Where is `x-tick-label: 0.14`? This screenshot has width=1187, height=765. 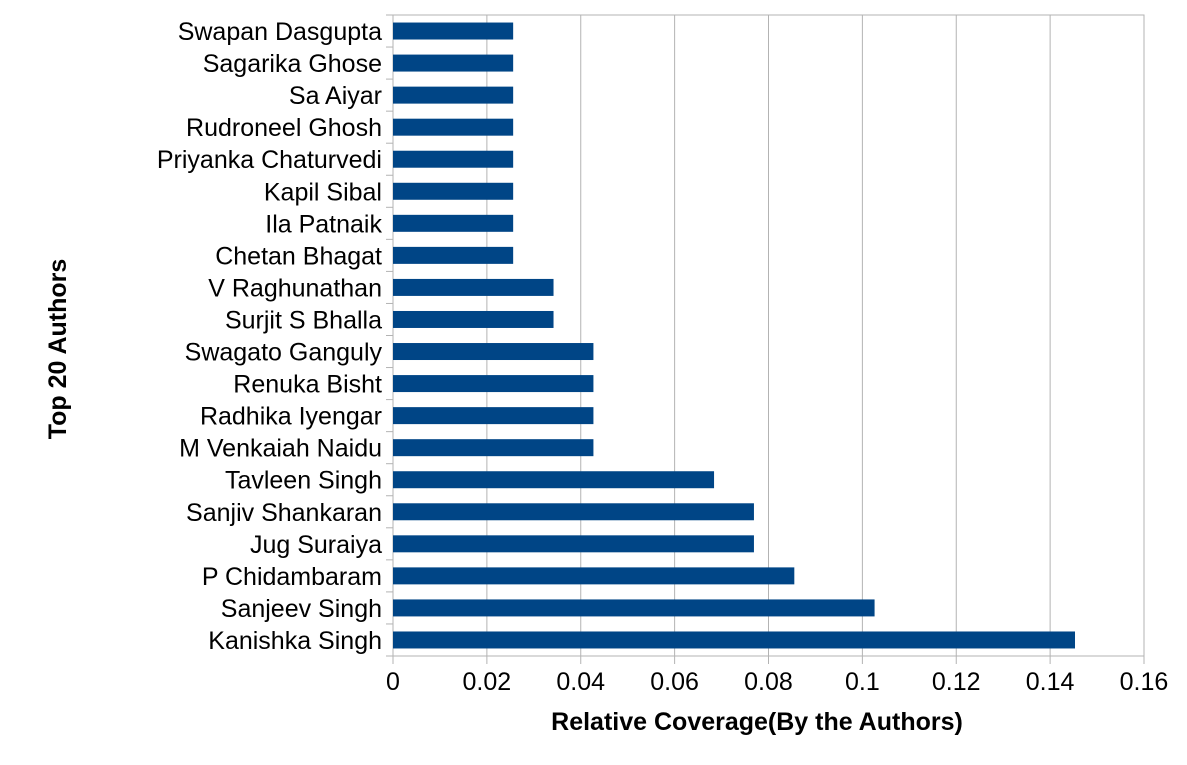 x-tick-label: 0.14 is located at coordinates (1050, 682).